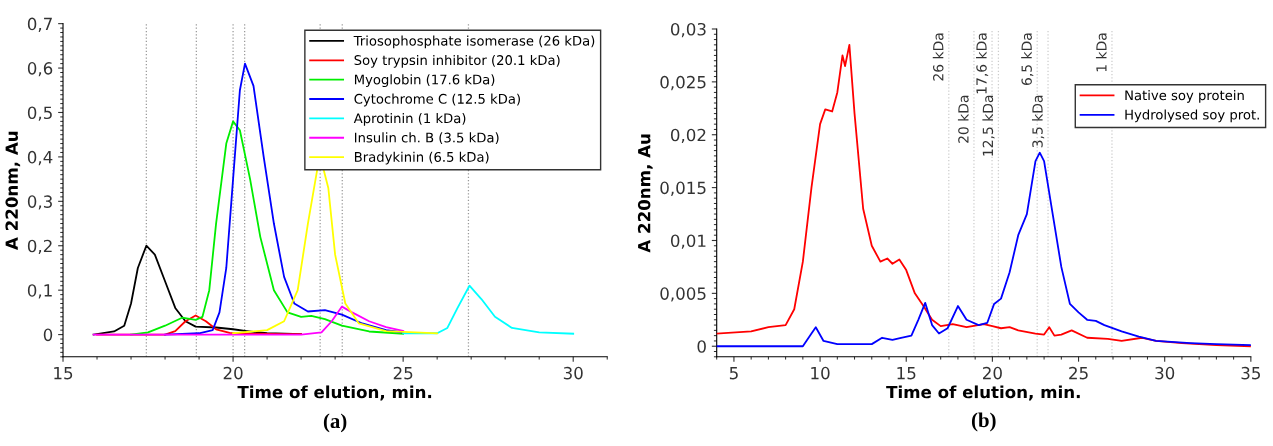 The width and height of the screenshot is (1273, 446). Describe the element at coordinates (1027, 59) in the screenshot. I see `ref-line-label: 6,5 kDa` at that location.